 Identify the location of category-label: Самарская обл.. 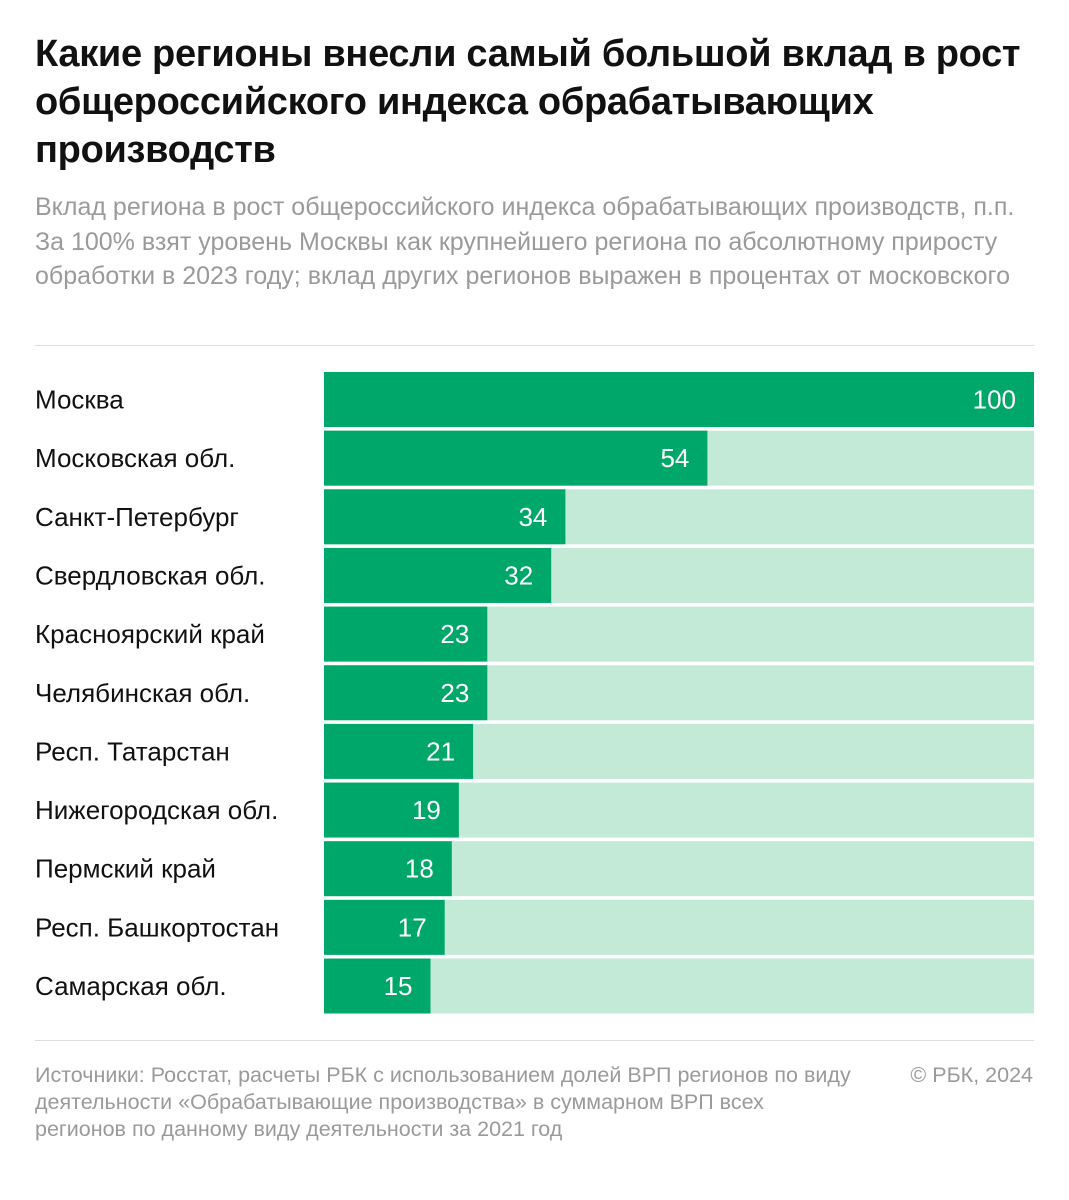
(131, 986).